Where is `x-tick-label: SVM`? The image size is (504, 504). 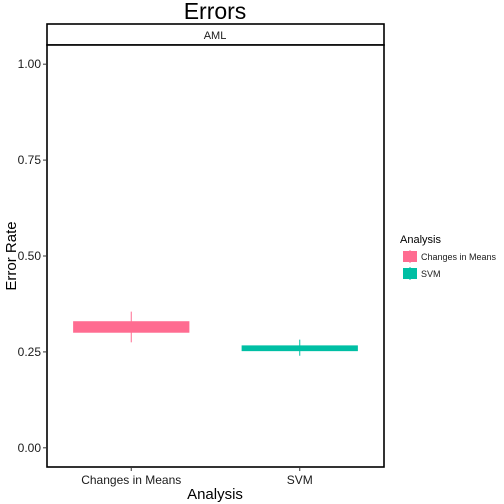
x-tick-label: SVM is located at coordinates (300, 480).